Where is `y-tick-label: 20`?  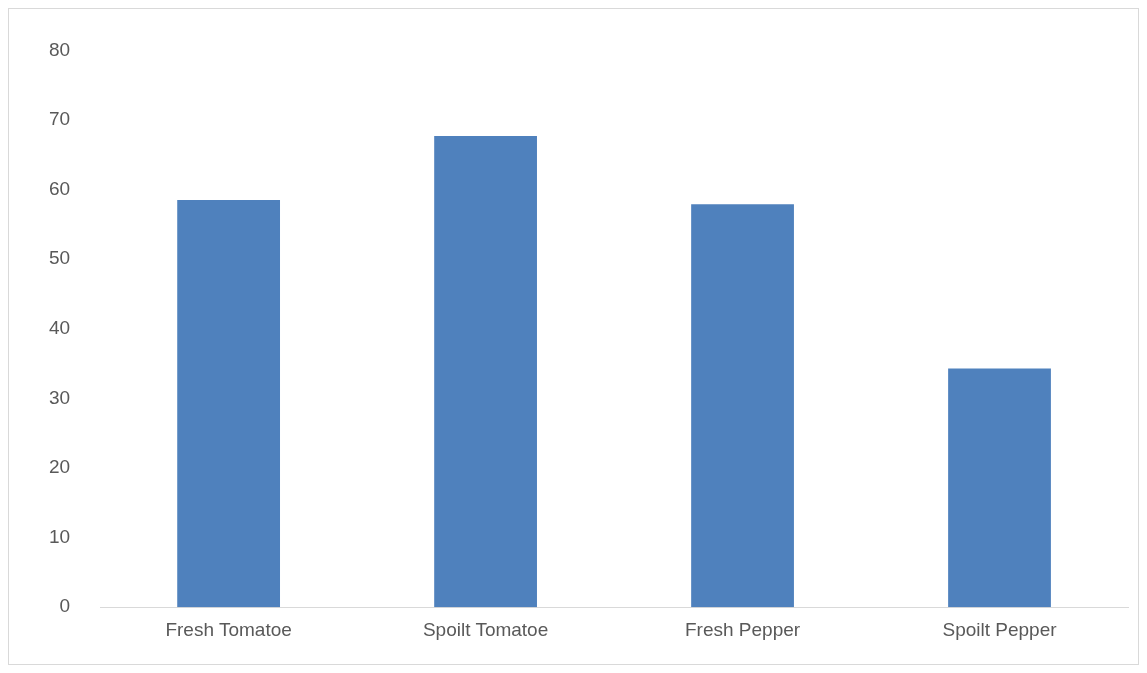
y-tick-label: 20 is located at coordinates (59, 467).